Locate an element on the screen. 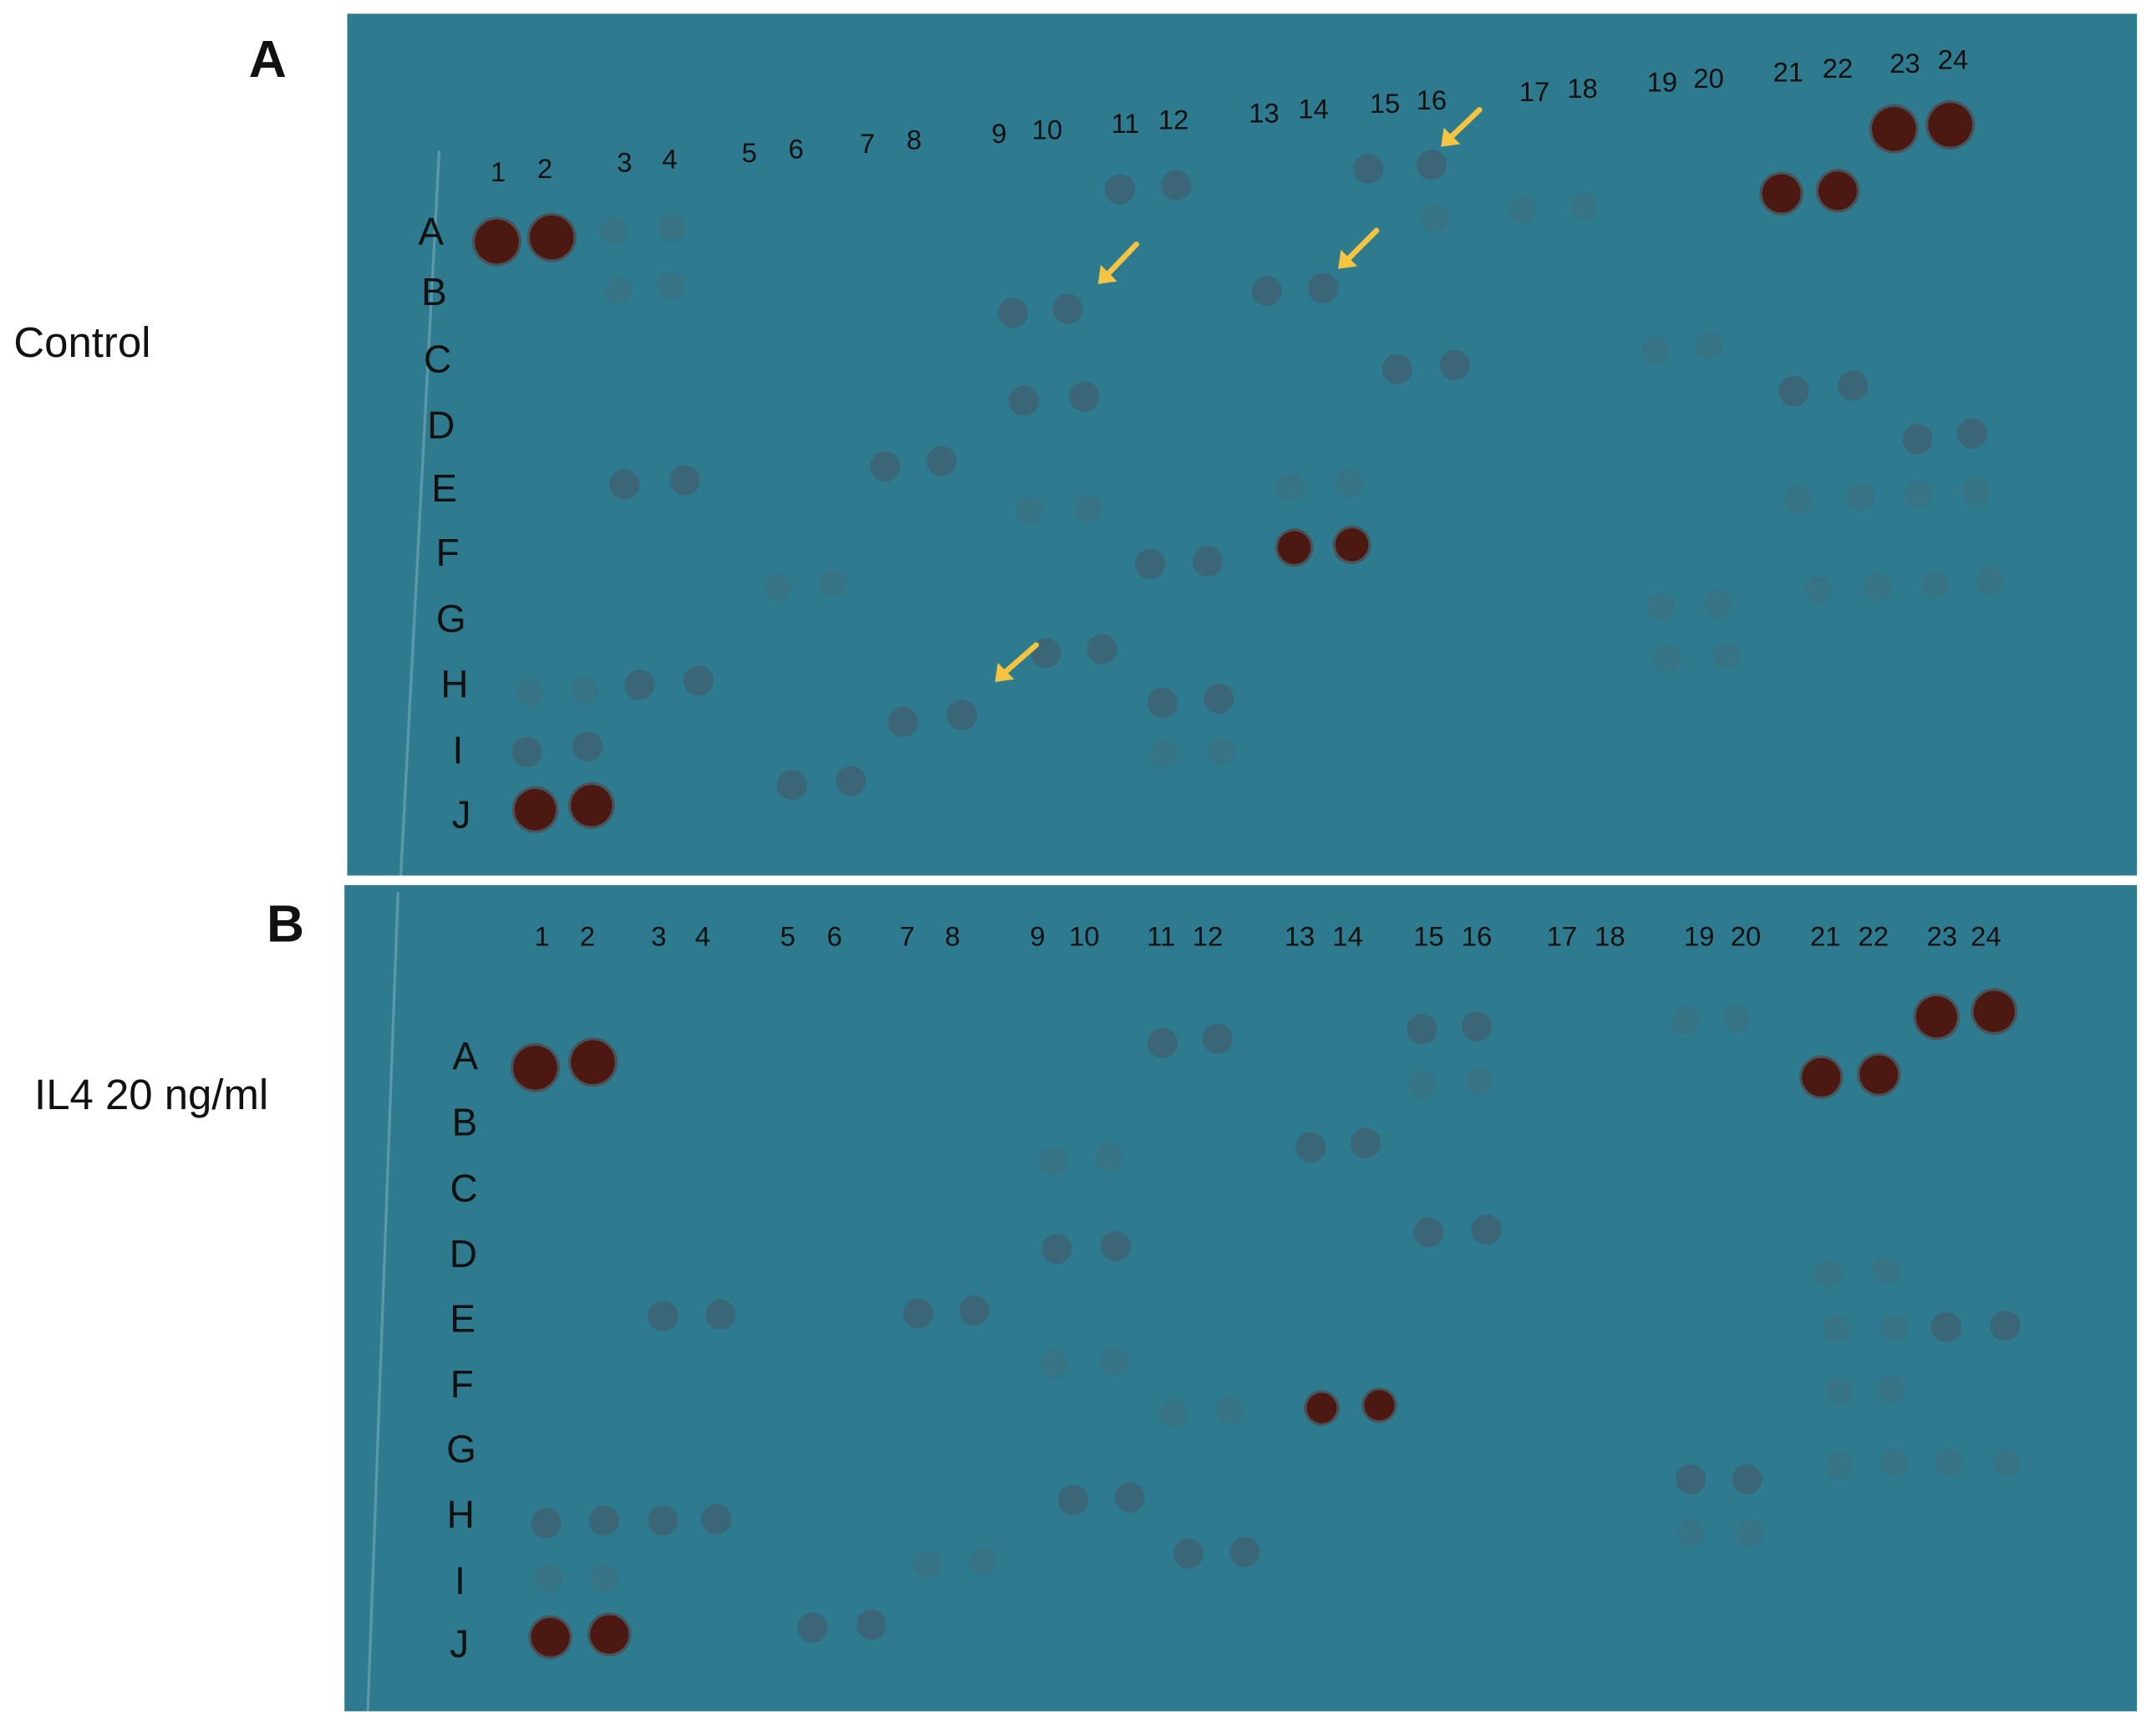  row-label: F is located at coordinates (448, 552).